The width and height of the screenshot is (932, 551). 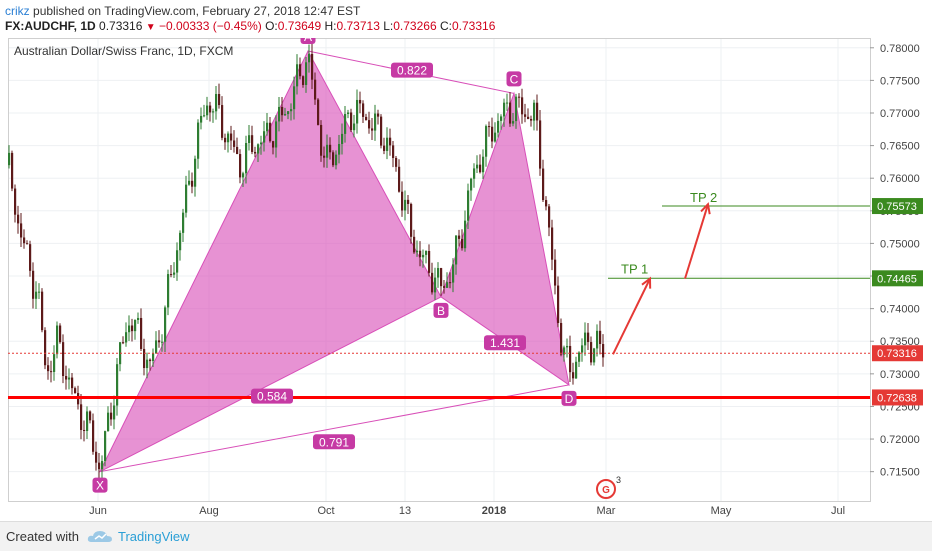 What do you see at coordinates (210, 26) in the screenshot?
I see `price-change: −0.00333 (−0.45%)` at bounding box center [210, 26].